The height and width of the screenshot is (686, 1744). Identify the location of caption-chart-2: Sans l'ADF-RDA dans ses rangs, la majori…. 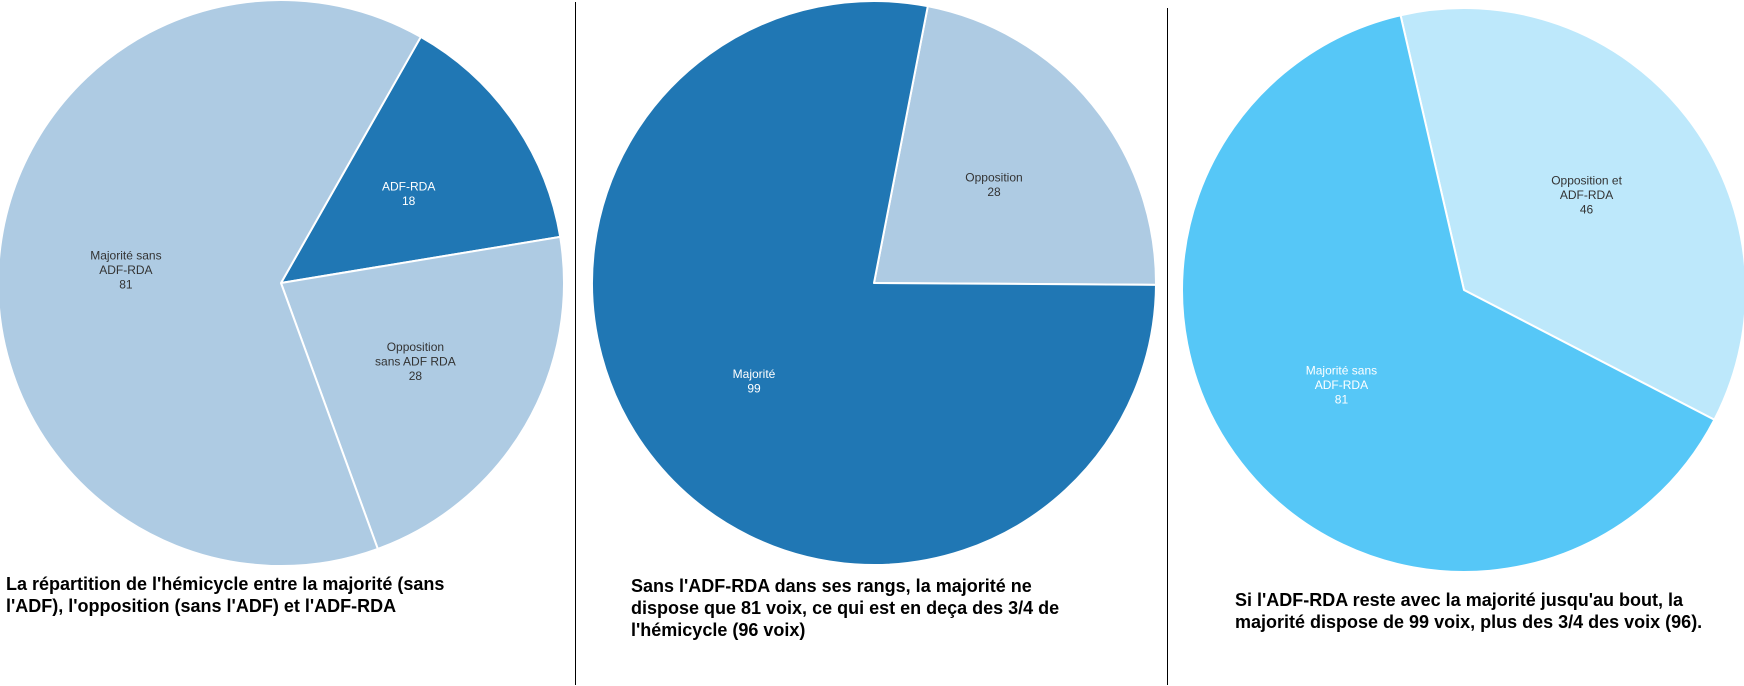
(845, 608).